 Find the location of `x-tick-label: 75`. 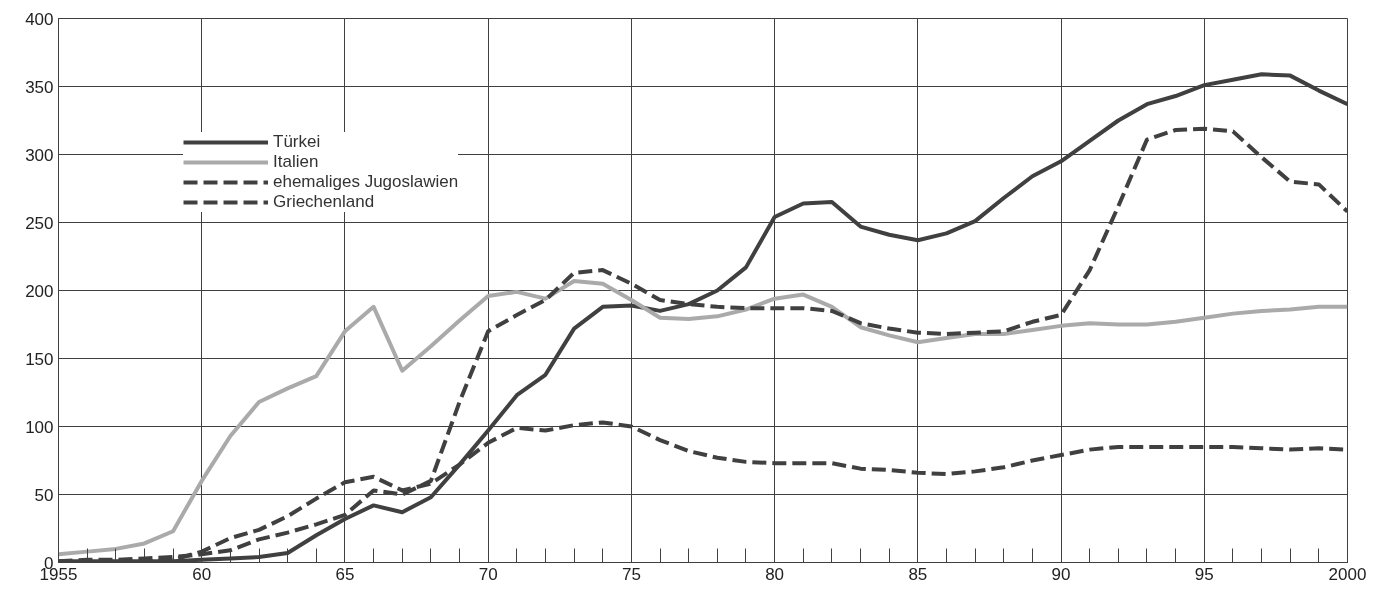

x-tick-label: 75 is located at coordinates (631, 574).